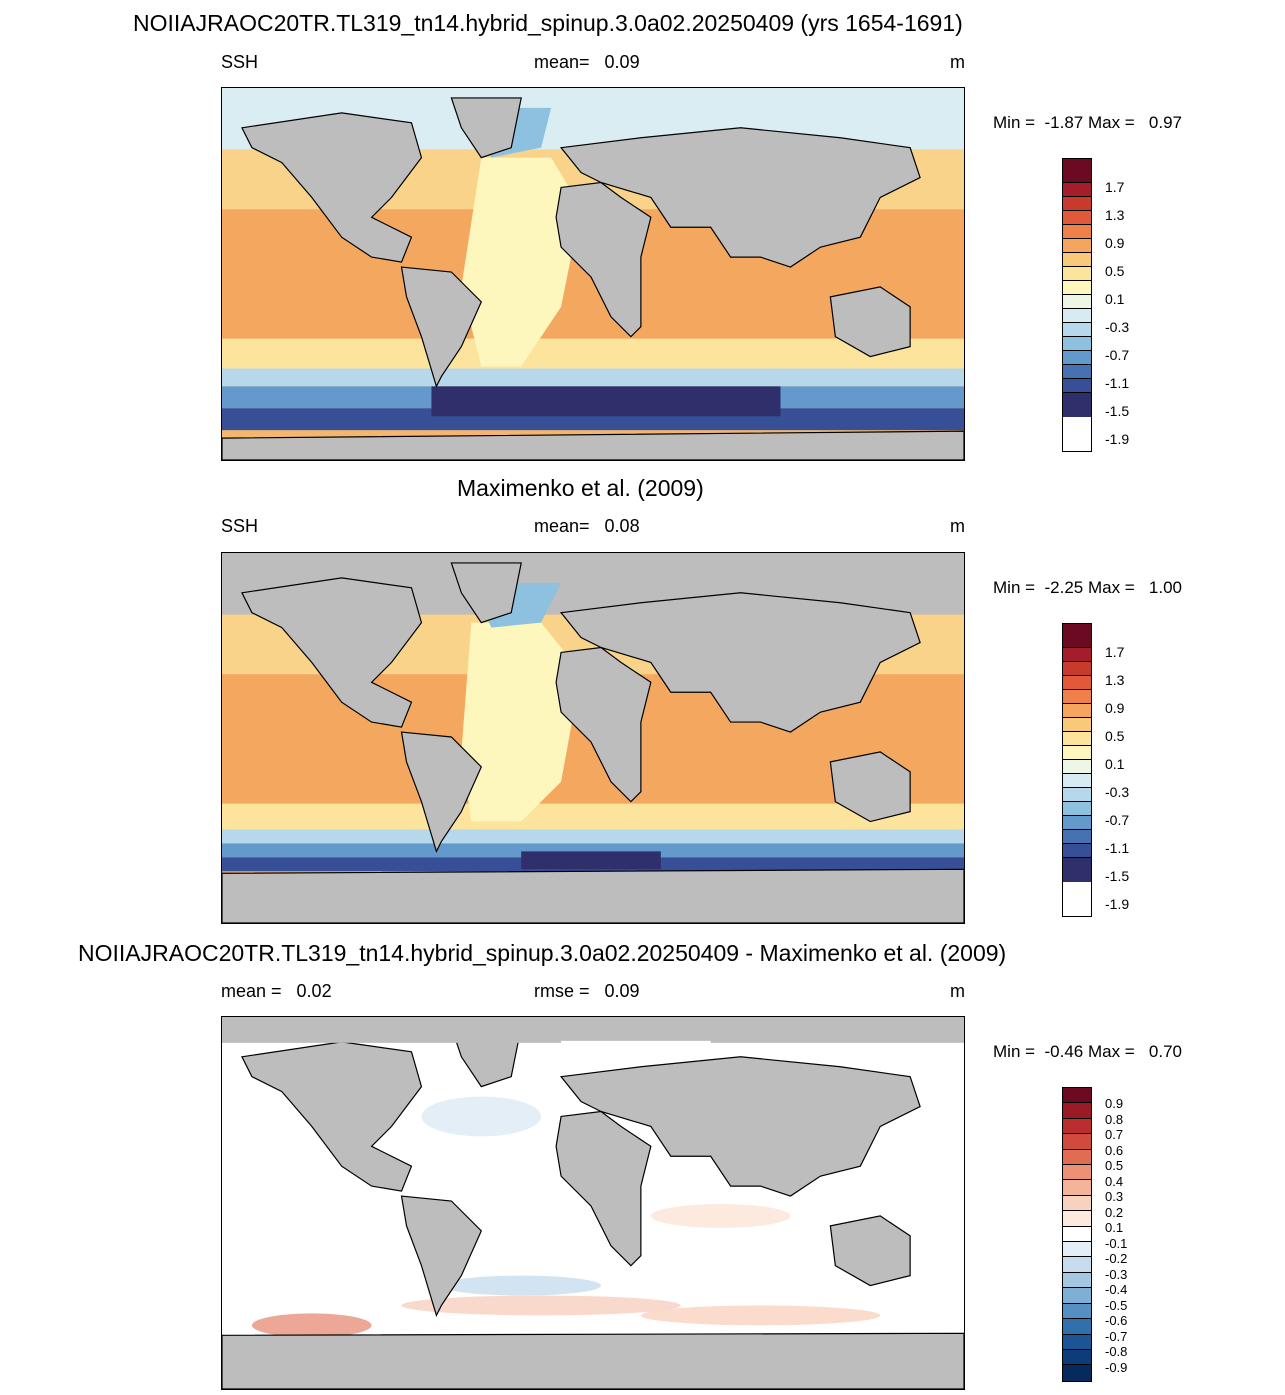 The width and height of the screenshot is (1285, 1395). What do you see at coordinates (1117, 411) in the screenshot?
I see `panel1-colorbar-label: -1.5` at bounding box center [1117, 411].